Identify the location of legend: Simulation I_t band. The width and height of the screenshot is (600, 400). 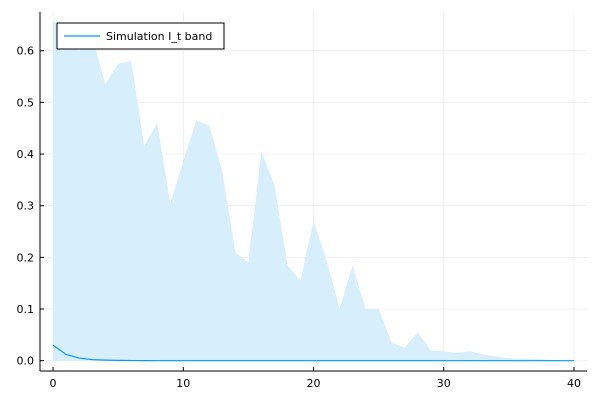
(140, 36).